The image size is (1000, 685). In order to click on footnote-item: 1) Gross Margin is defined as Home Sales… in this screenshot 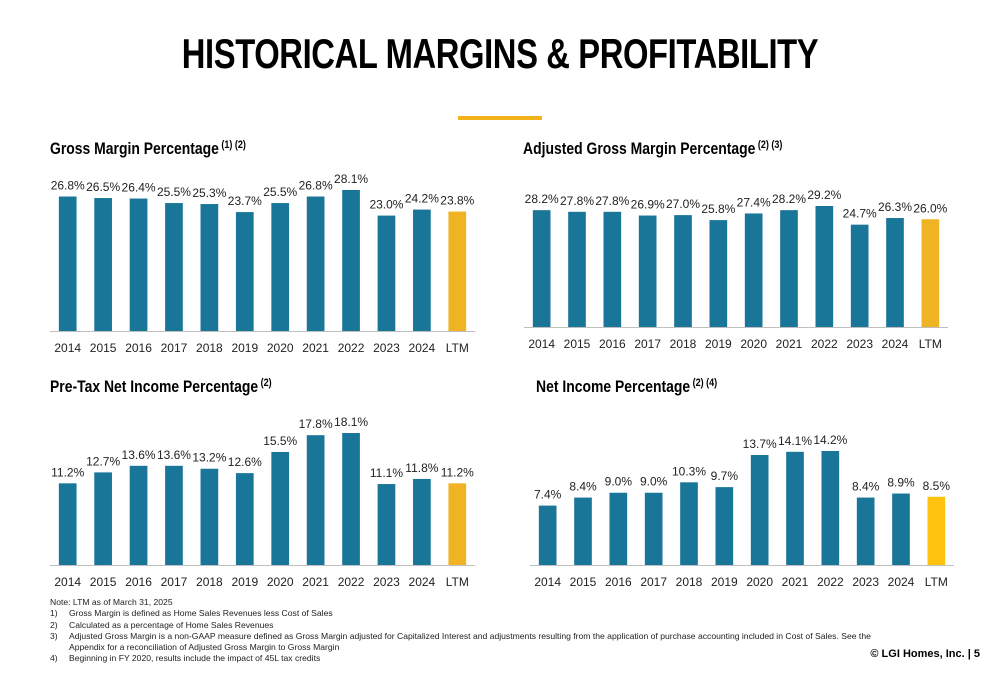, I will do `click(500, 613)`.